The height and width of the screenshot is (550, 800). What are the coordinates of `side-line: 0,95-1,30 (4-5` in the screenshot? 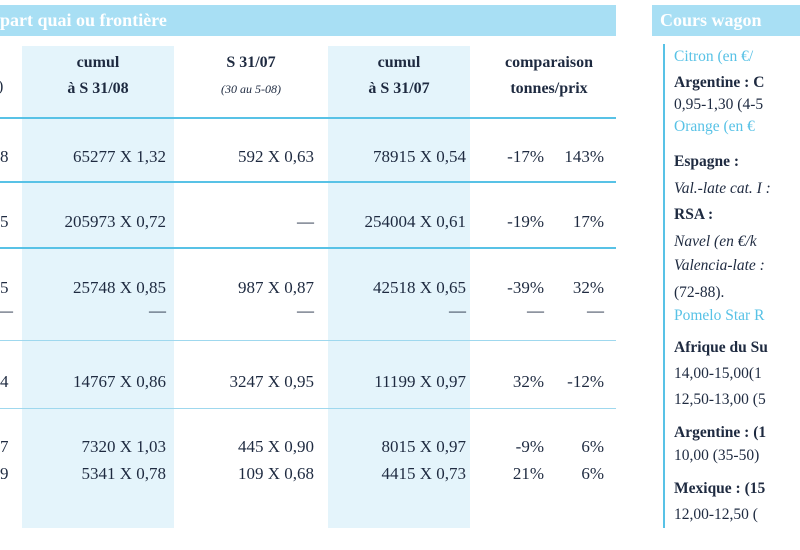 It's located at (719, 104).